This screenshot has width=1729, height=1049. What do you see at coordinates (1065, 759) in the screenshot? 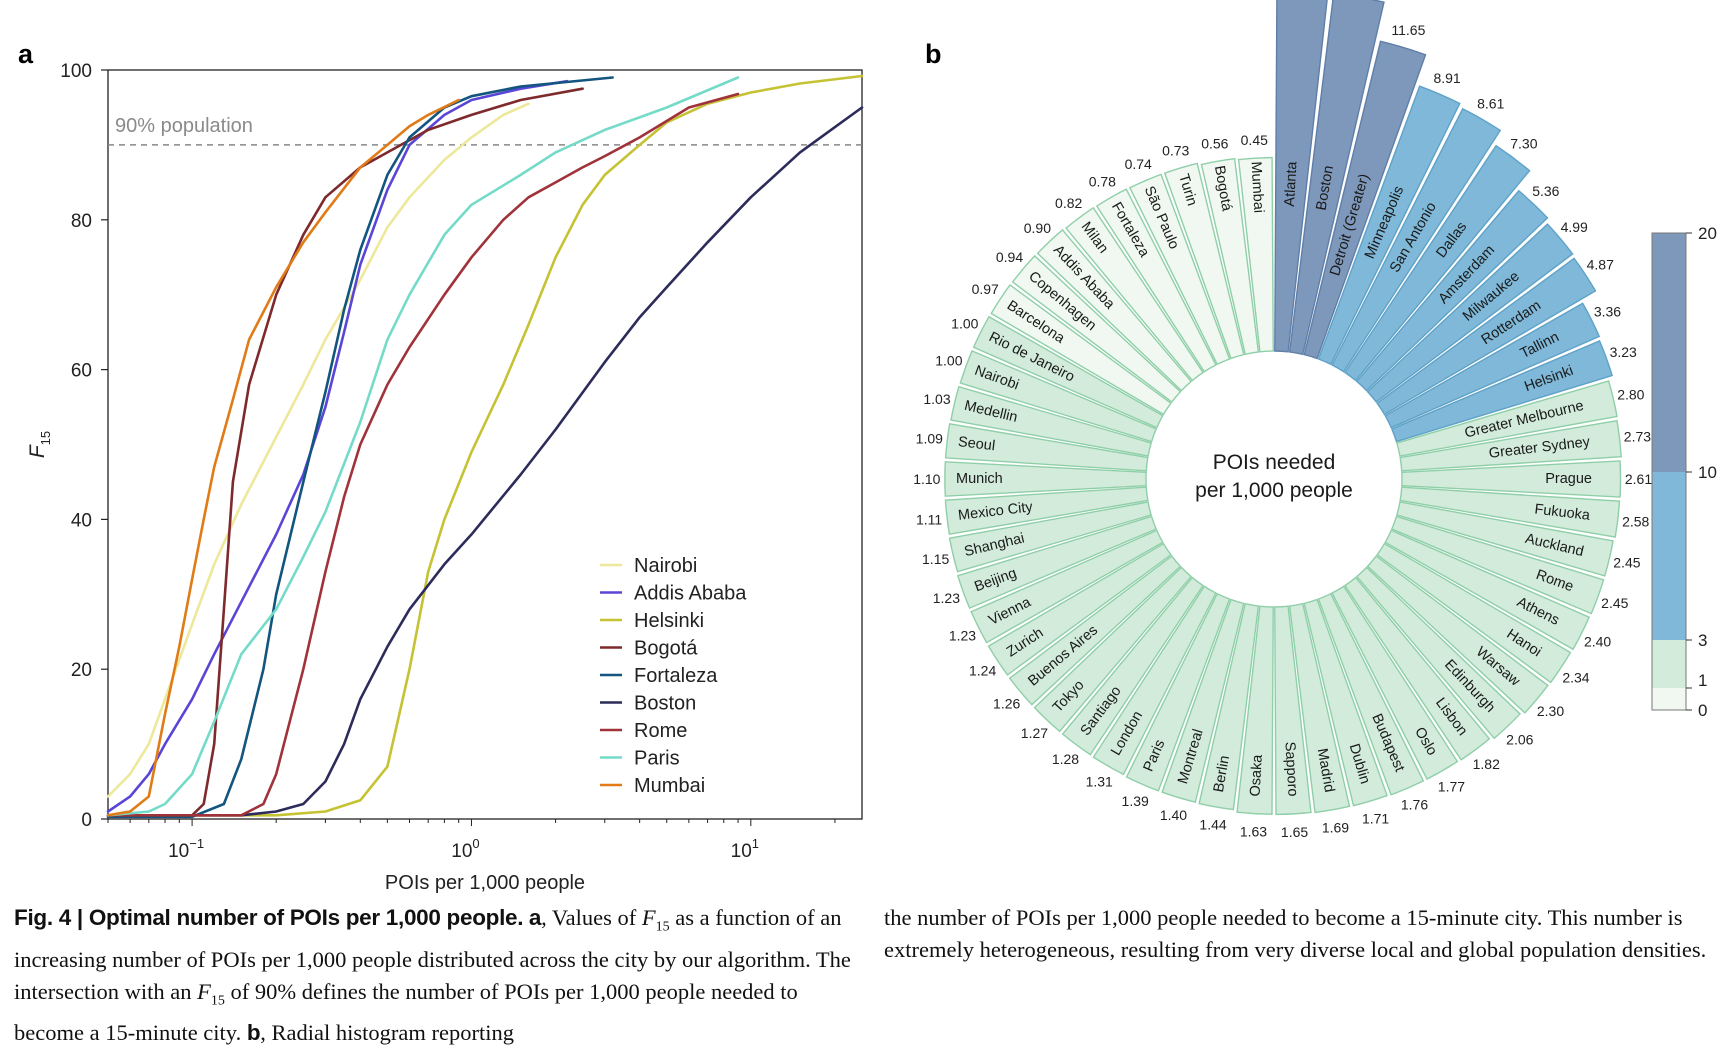
I see `radial-value-label-santiago: 1.28` at bounding box center [1065, 759].